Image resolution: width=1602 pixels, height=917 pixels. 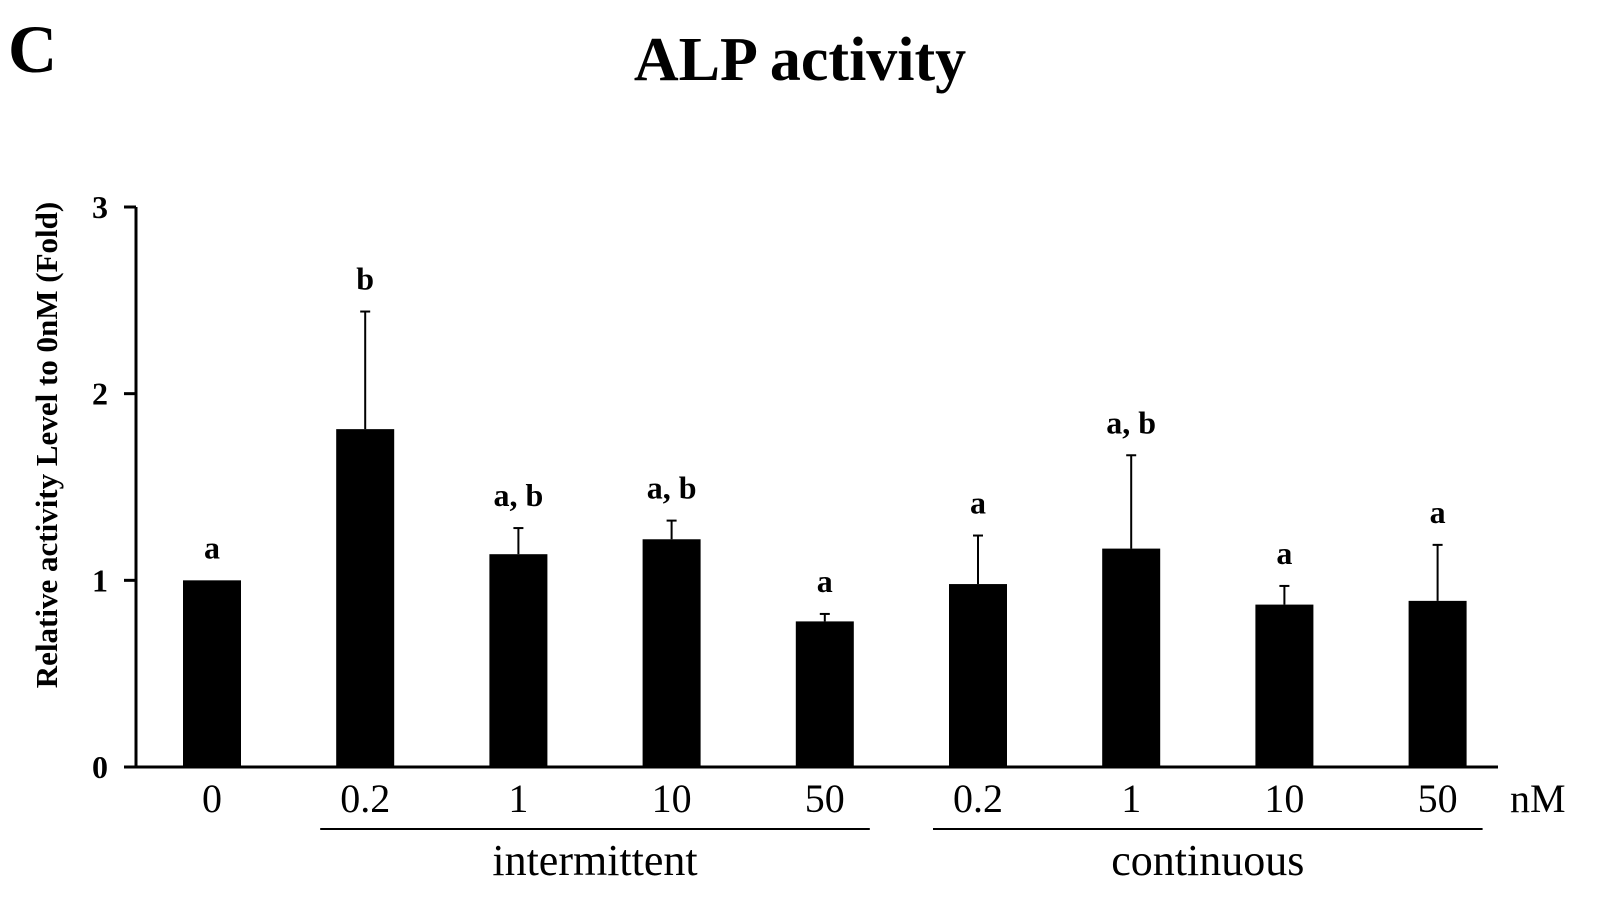 What do you see at coordinates (594, 860) in the screenshot?
I see `group-label: intermittent` at bounding box center [594, 860].